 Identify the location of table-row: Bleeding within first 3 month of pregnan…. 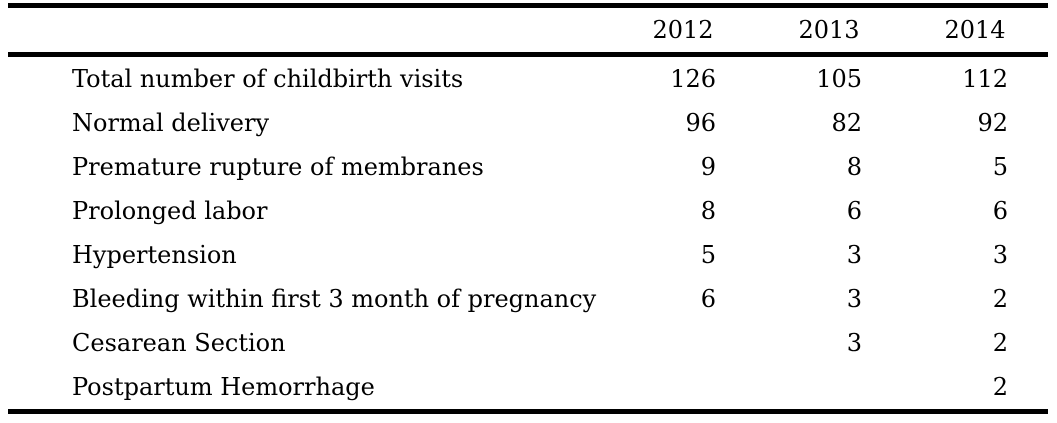
(528, 299).